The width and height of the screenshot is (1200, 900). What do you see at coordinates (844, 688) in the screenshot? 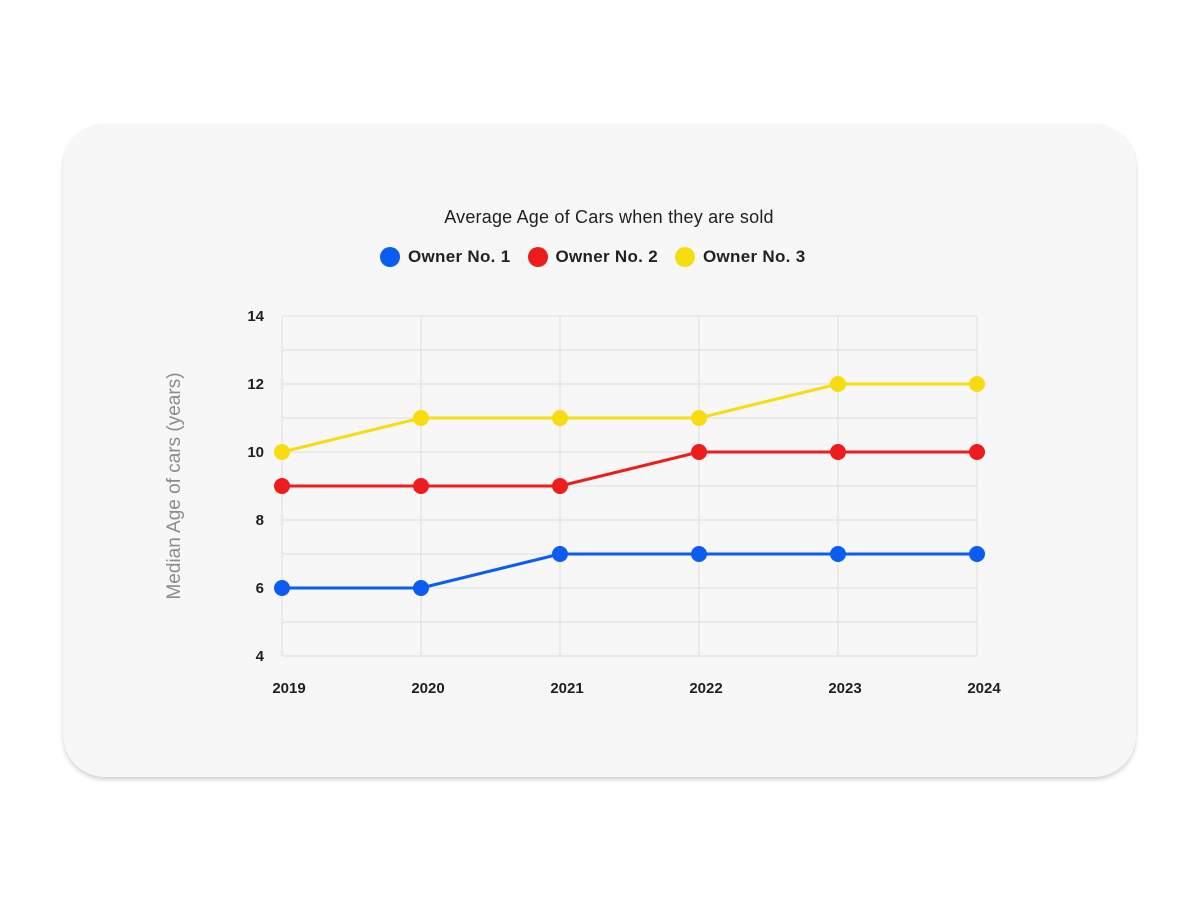
I see `x-tick-label: 2023` at bounding box center [844, 688].